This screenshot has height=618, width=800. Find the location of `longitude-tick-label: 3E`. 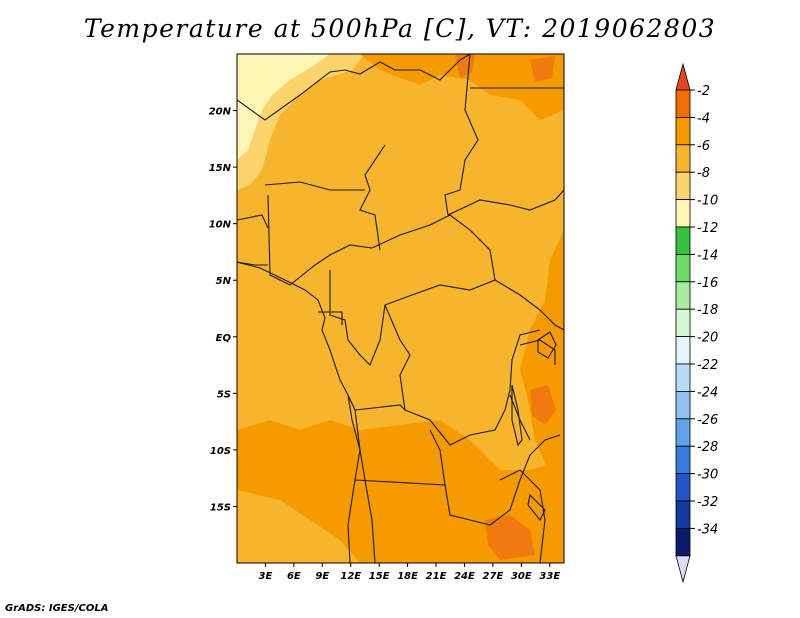

longitude-tick-label: 3E is located at coordinates (266, 576).